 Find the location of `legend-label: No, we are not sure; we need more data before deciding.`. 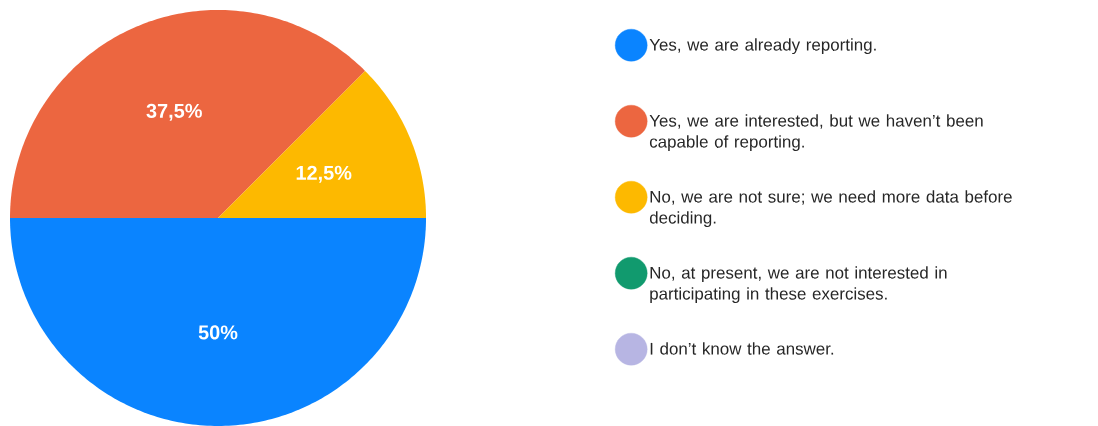

legend-label: No, we are not sure; we need more data before deciding. is located at coordinates (830, 209).